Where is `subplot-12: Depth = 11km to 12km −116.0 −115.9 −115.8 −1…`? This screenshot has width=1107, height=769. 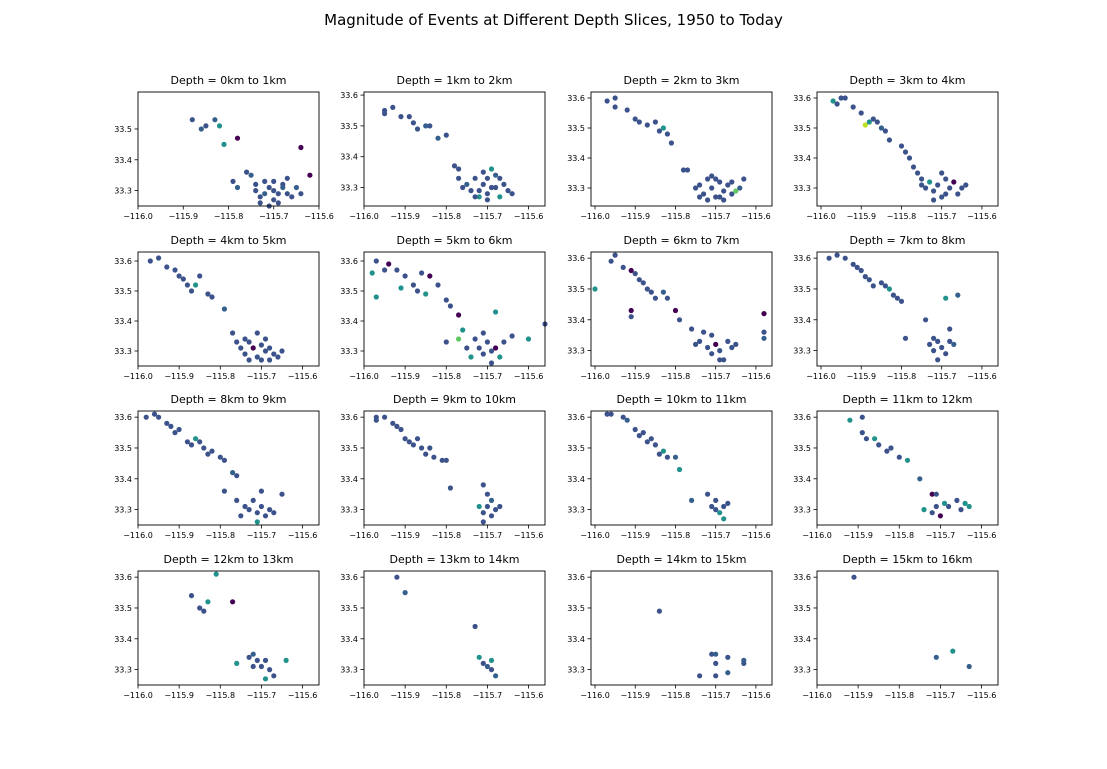
subplot-12: Depth = 11km to 12km −116.0 −115.9 −115.8 −1… is located at coordinates (896, 466).